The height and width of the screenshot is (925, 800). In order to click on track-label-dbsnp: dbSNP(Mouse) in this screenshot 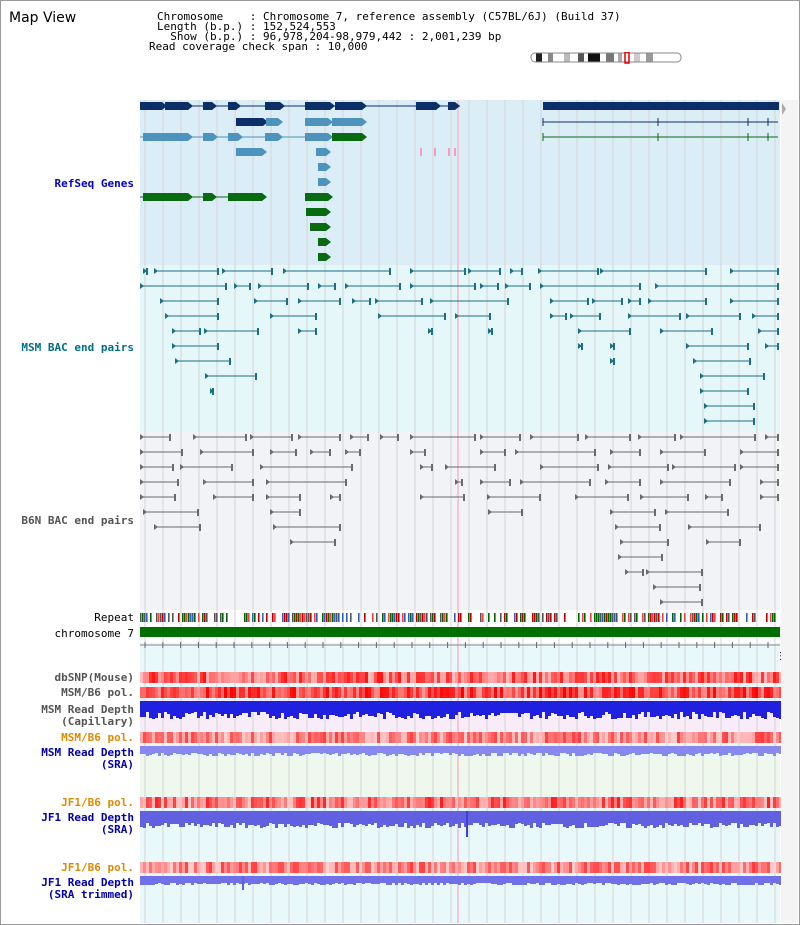, I will do `click(94, 677)`.